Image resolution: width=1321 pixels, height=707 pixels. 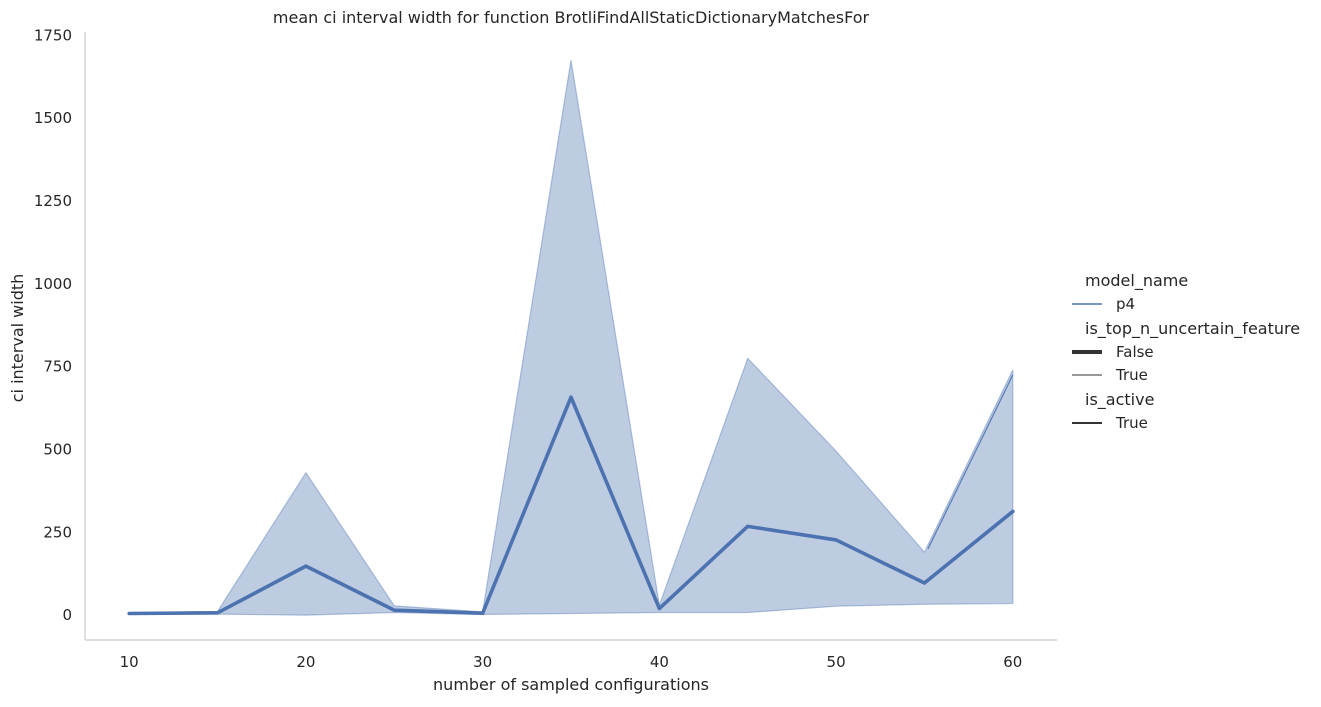 I want to click on legend-entry-label: False, so click(x=1135, y=352).